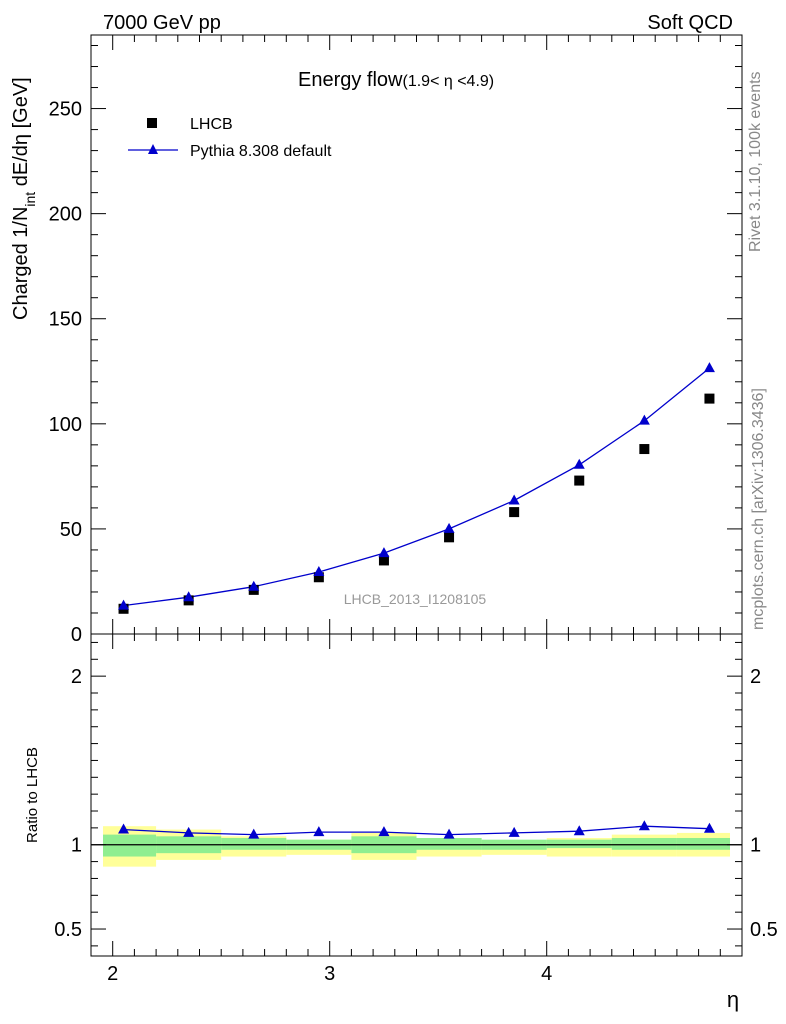 The width and height of the screenshot is (786, 1024). Describe the element at coordinates (65, 425) in the screenshot. I see `main-ytick-label: 100` at that location.